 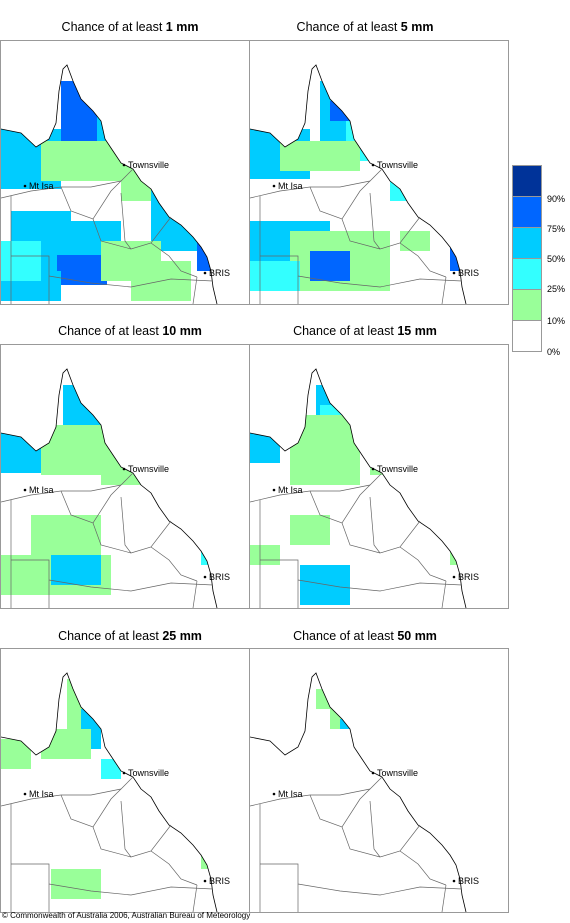 What do you see at coordinates (527, 258) in the screenshot?
I see `legend-colorbar` at bounding box center [527, 258].